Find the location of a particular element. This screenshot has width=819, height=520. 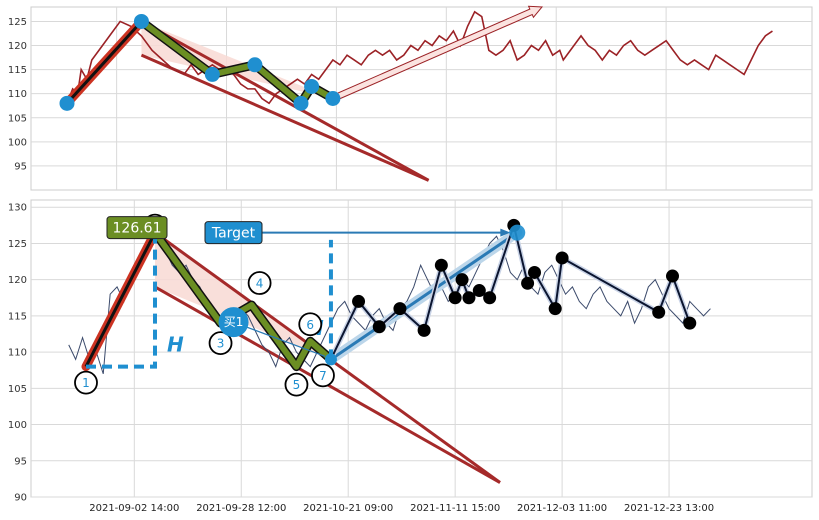

target-label: Target is located at coordinates (233, 234).